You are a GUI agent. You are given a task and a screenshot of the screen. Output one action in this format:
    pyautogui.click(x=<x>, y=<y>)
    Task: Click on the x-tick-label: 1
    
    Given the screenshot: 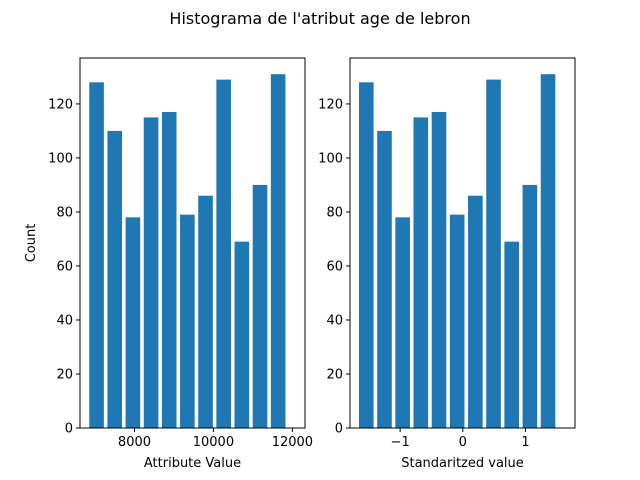 What is the action you would take?
    pyautogui.click(x=525, y=442)
    